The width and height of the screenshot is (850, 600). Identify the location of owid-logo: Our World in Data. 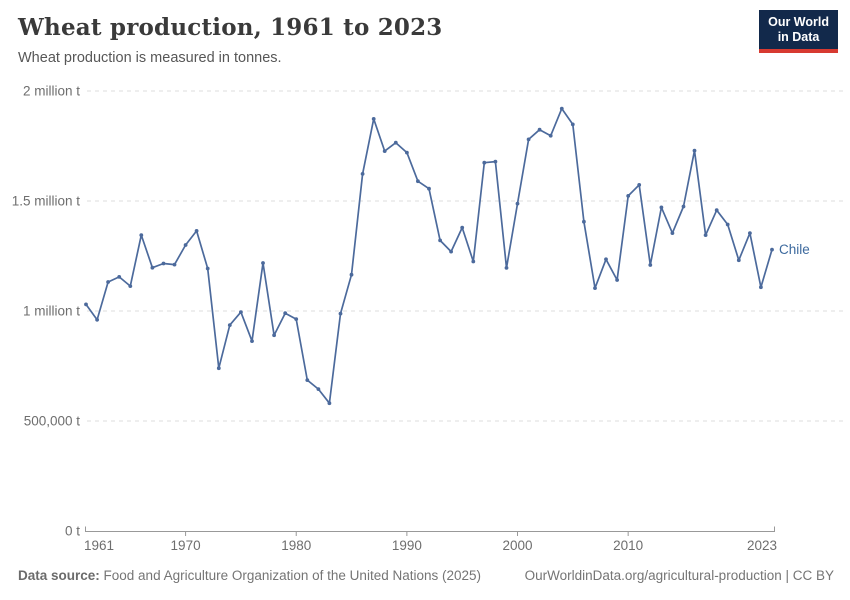
(798, 31).